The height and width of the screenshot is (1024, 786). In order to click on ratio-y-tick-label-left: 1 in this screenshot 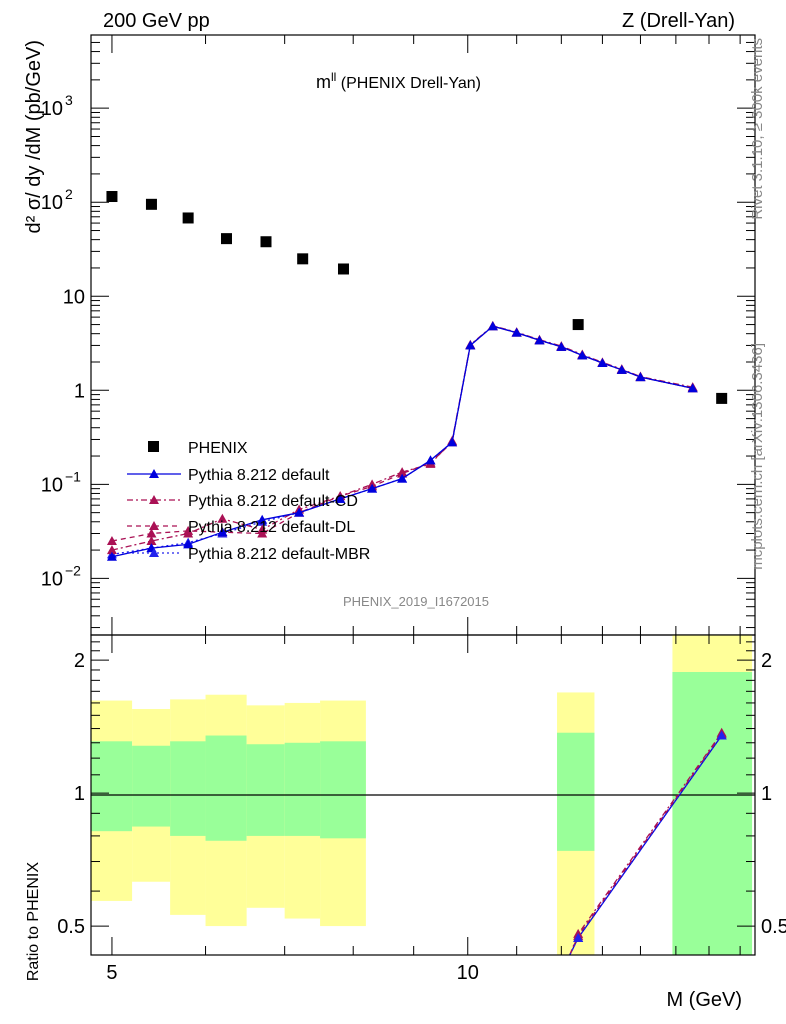, I will do `click(79, 794)`.